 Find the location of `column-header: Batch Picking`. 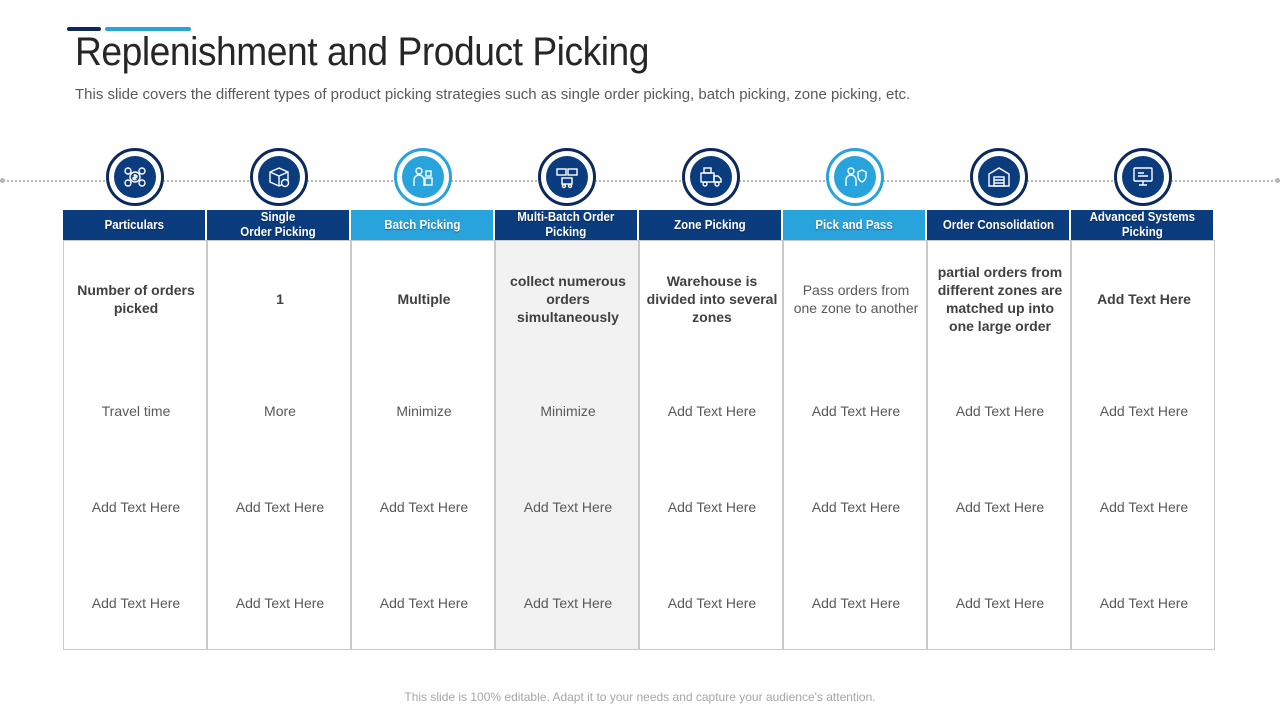

column-header: Batch Picking is located at coordinates (422, 225).